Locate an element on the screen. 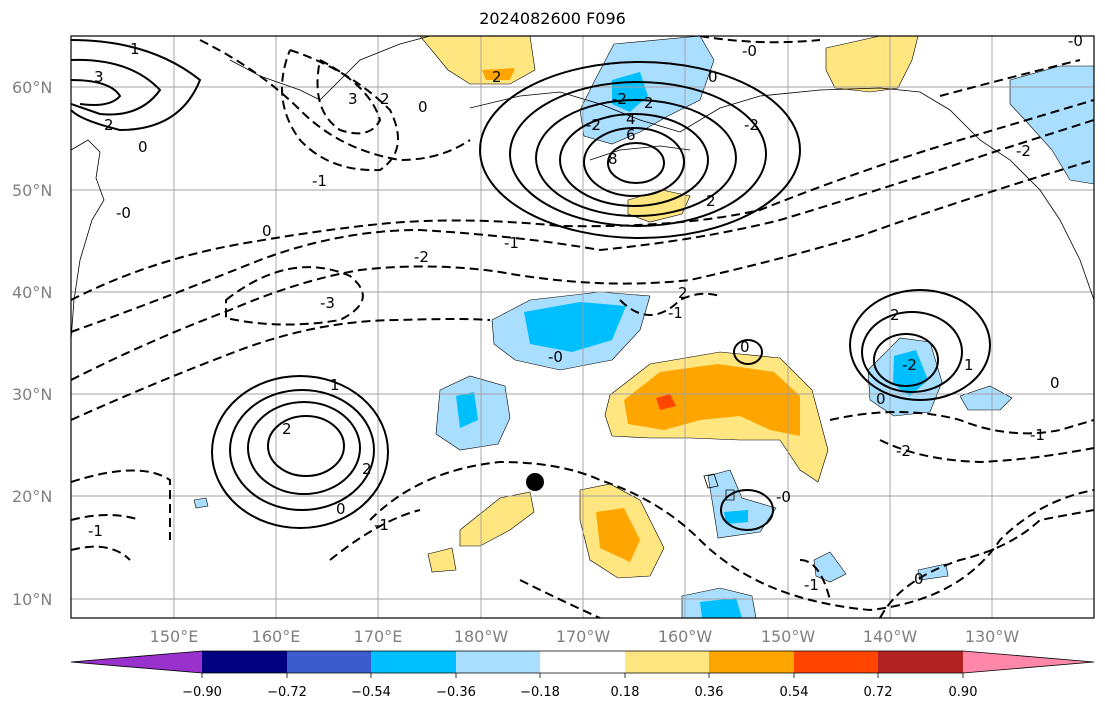 The height and width of the screenshot is (712, 1105). colorbar-tick-label: −0.18 is located at coordinates (540, 692).